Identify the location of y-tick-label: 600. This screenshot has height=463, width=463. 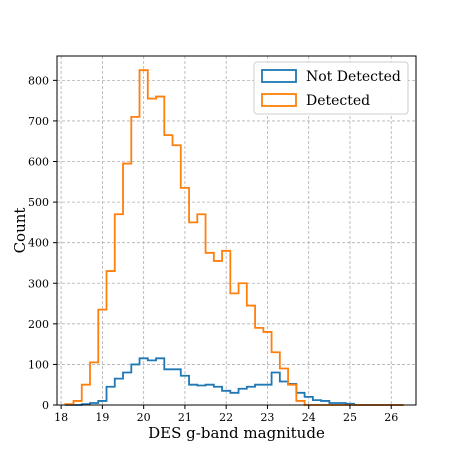
(38, 162).